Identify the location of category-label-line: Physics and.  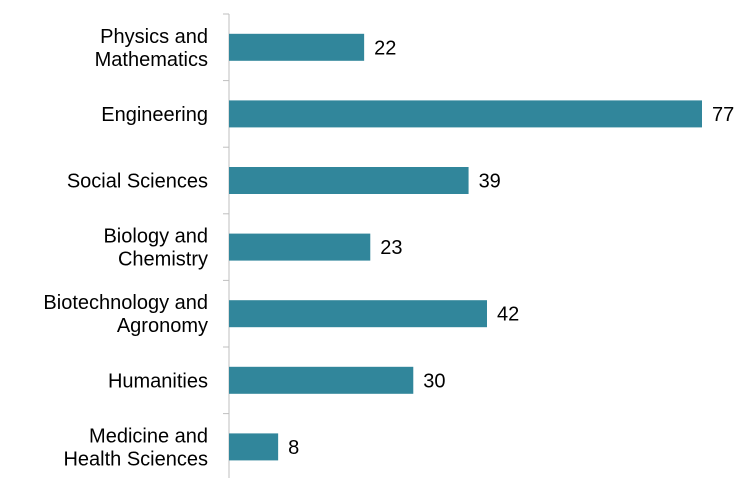
(154, 37).